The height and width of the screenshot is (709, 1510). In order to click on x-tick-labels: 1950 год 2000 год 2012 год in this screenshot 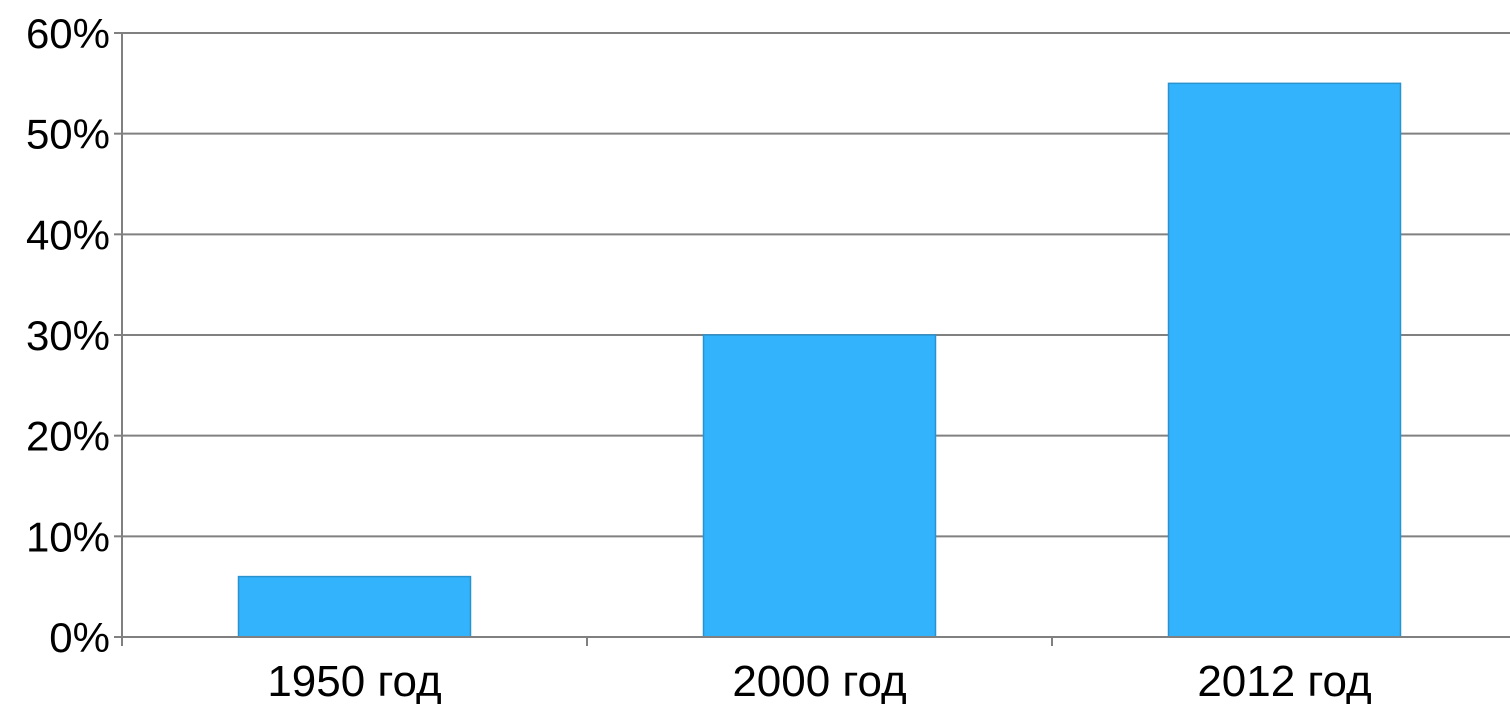, I will do `click(819, 681)`.